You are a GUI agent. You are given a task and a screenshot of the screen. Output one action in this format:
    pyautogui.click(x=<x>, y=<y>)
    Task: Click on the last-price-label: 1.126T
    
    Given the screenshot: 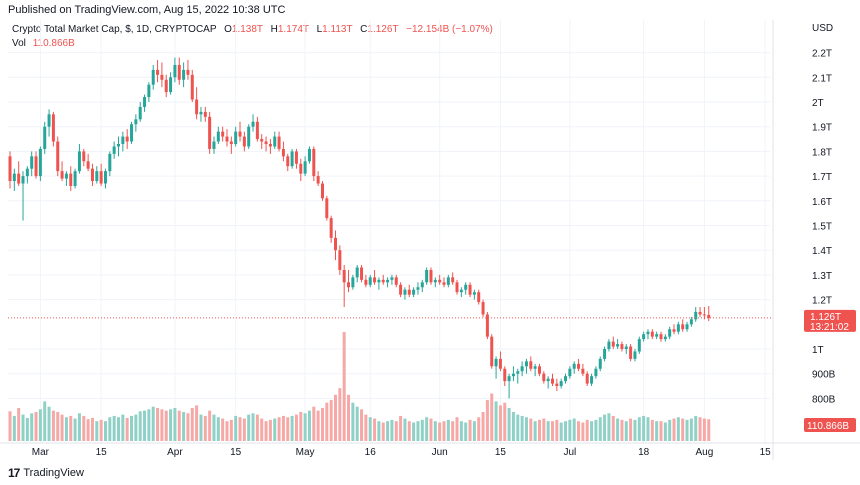 What is the action you would take?
    pyautogui.click(x=825, y=317)
    